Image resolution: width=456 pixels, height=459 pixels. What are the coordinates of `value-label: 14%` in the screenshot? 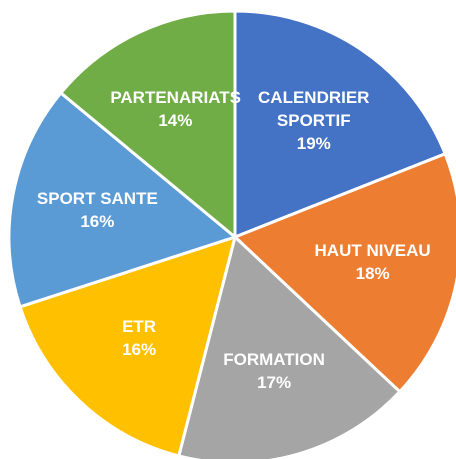 It's located at (175, 121).